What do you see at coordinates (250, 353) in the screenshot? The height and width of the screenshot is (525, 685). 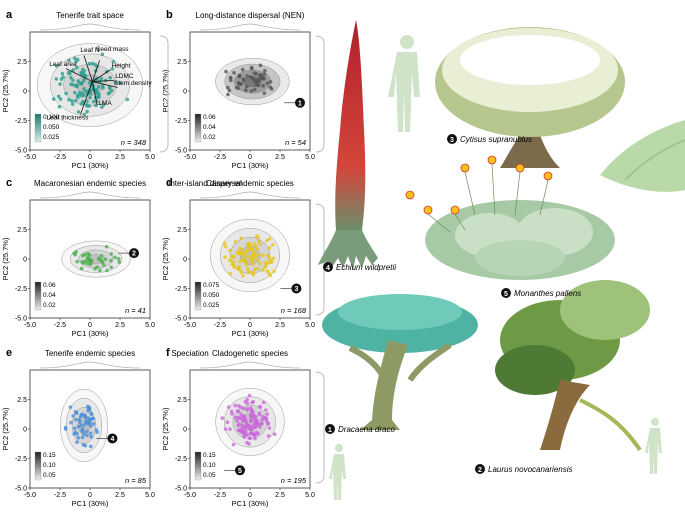 I see `panel-title: Cladogenetic species` at bounding box center [250, 353].